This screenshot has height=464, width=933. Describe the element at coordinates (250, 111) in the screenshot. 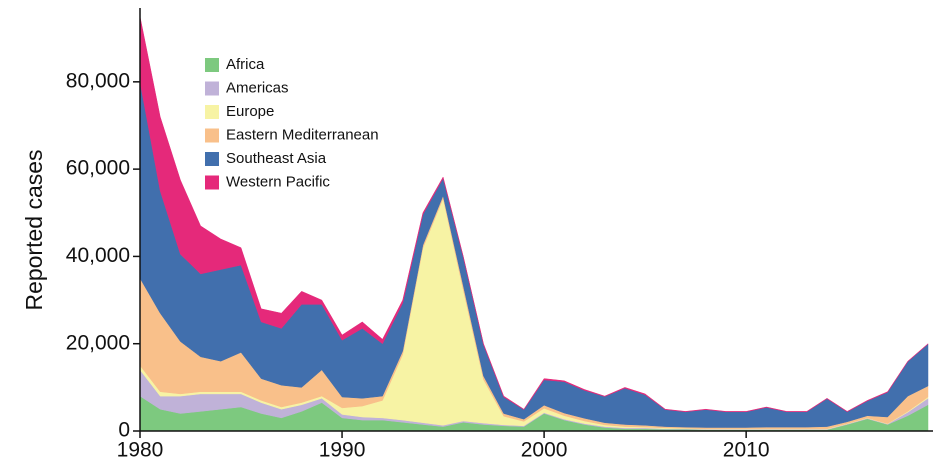

I see `legend-label: Europe` at that location.